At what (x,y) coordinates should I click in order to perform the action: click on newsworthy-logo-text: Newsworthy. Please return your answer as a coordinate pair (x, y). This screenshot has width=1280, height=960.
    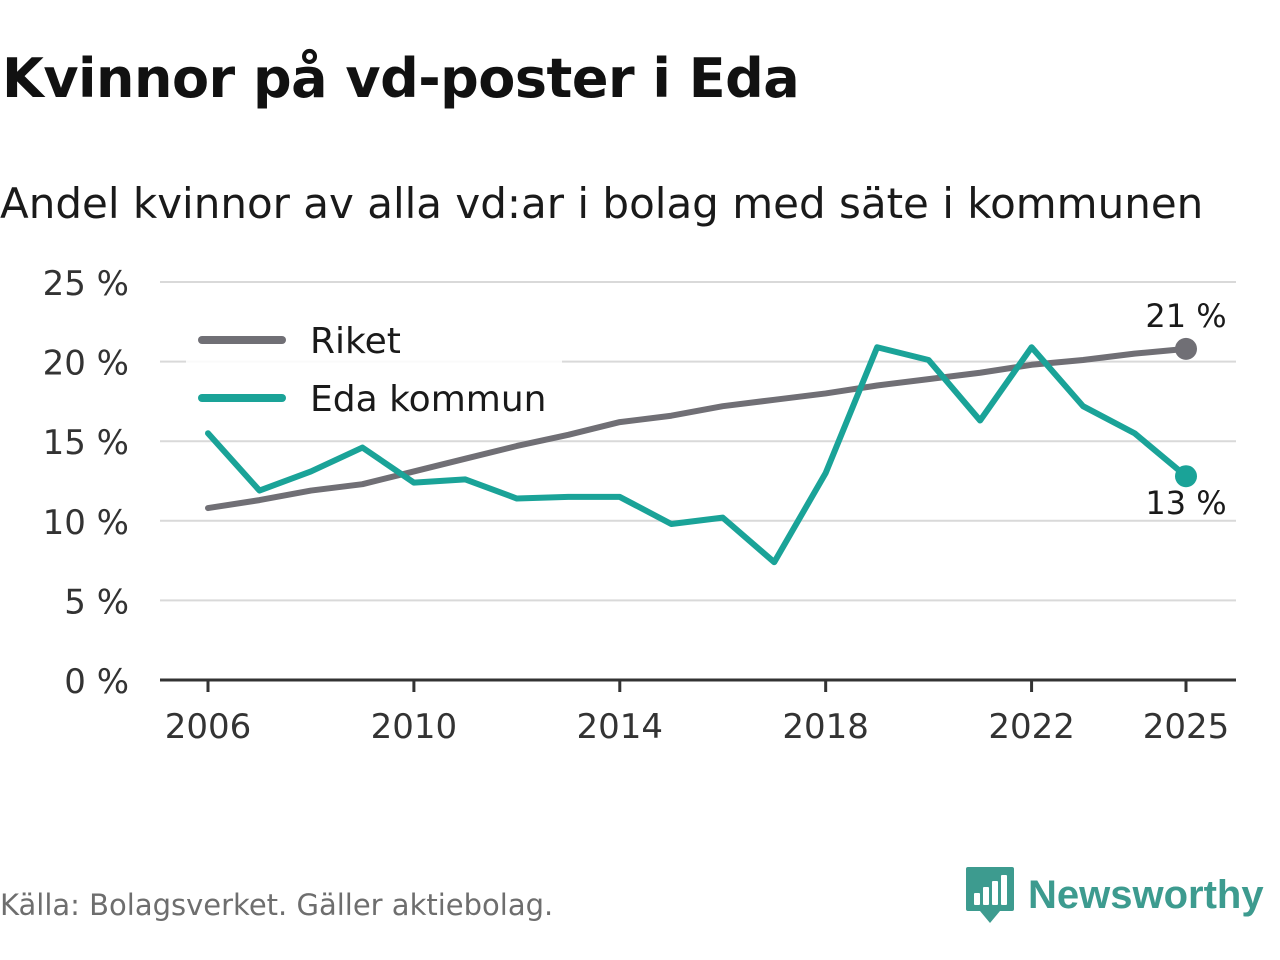
    Looking at the image, I should click on (1146, 894).